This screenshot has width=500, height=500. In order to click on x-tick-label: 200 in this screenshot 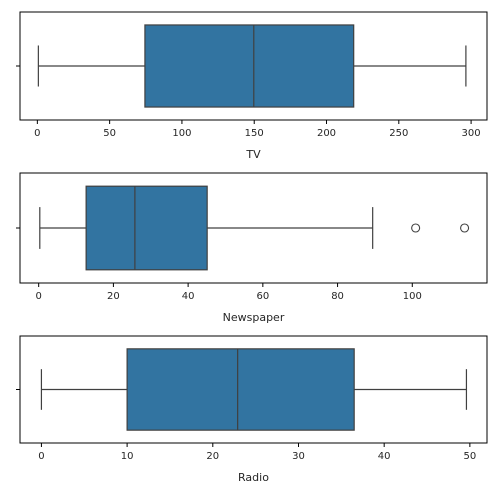, I will do `click(326, 133)`.